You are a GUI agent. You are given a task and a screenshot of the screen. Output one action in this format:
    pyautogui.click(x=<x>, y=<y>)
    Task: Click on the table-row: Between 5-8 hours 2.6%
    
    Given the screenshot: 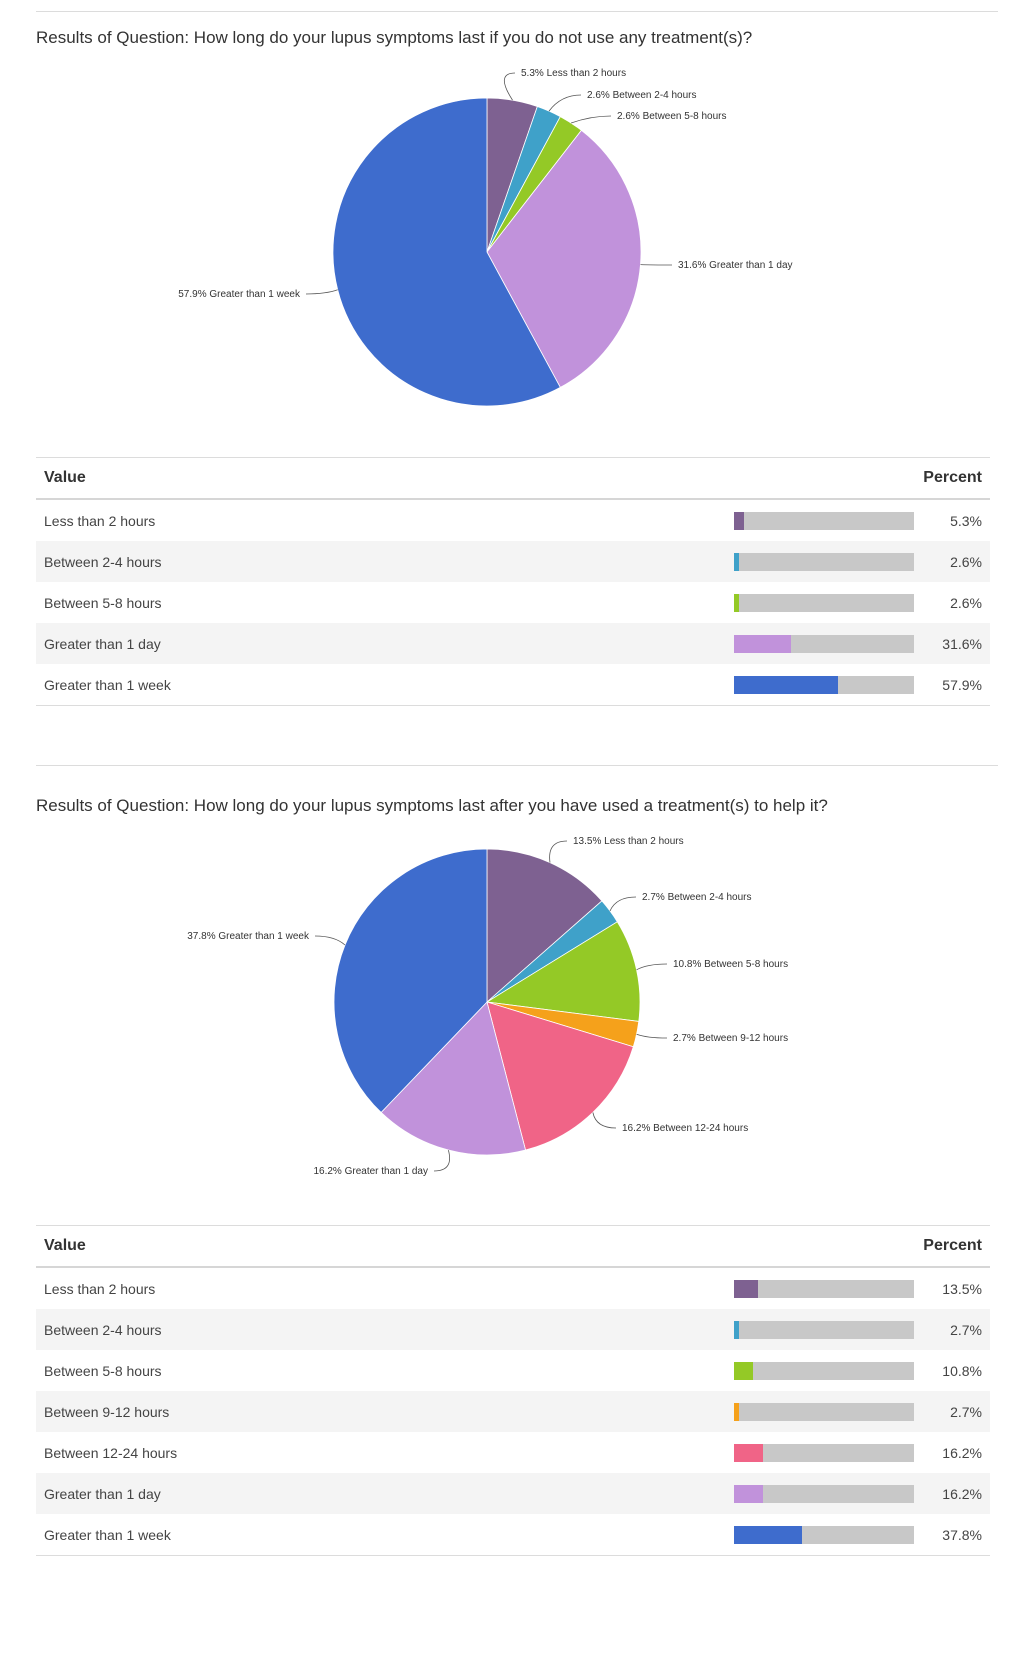 What is the action you would take?
    pyautogui.click(x=513, y=602)
    